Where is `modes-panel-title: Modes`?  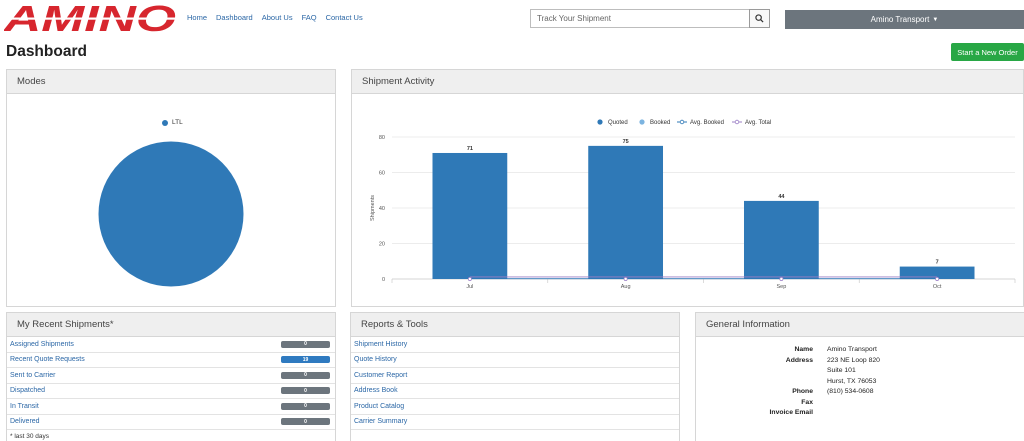 modes-panel-title: Modes is located at coordinates (171, 82).